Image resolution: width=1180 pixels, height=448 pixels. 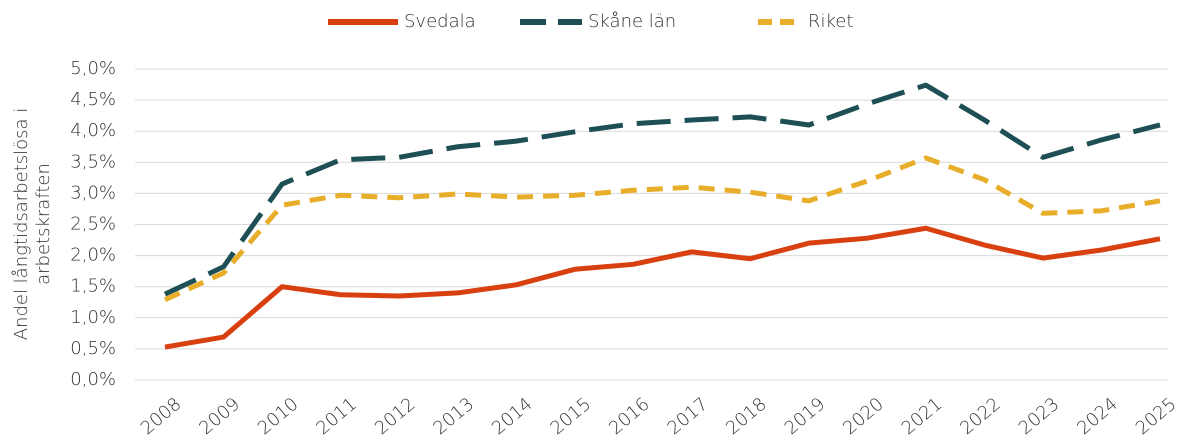 What do you see at coordinates (830, 21) in the screenshot?
I see `legend-label: Riket` at bounding box center [830, 21].